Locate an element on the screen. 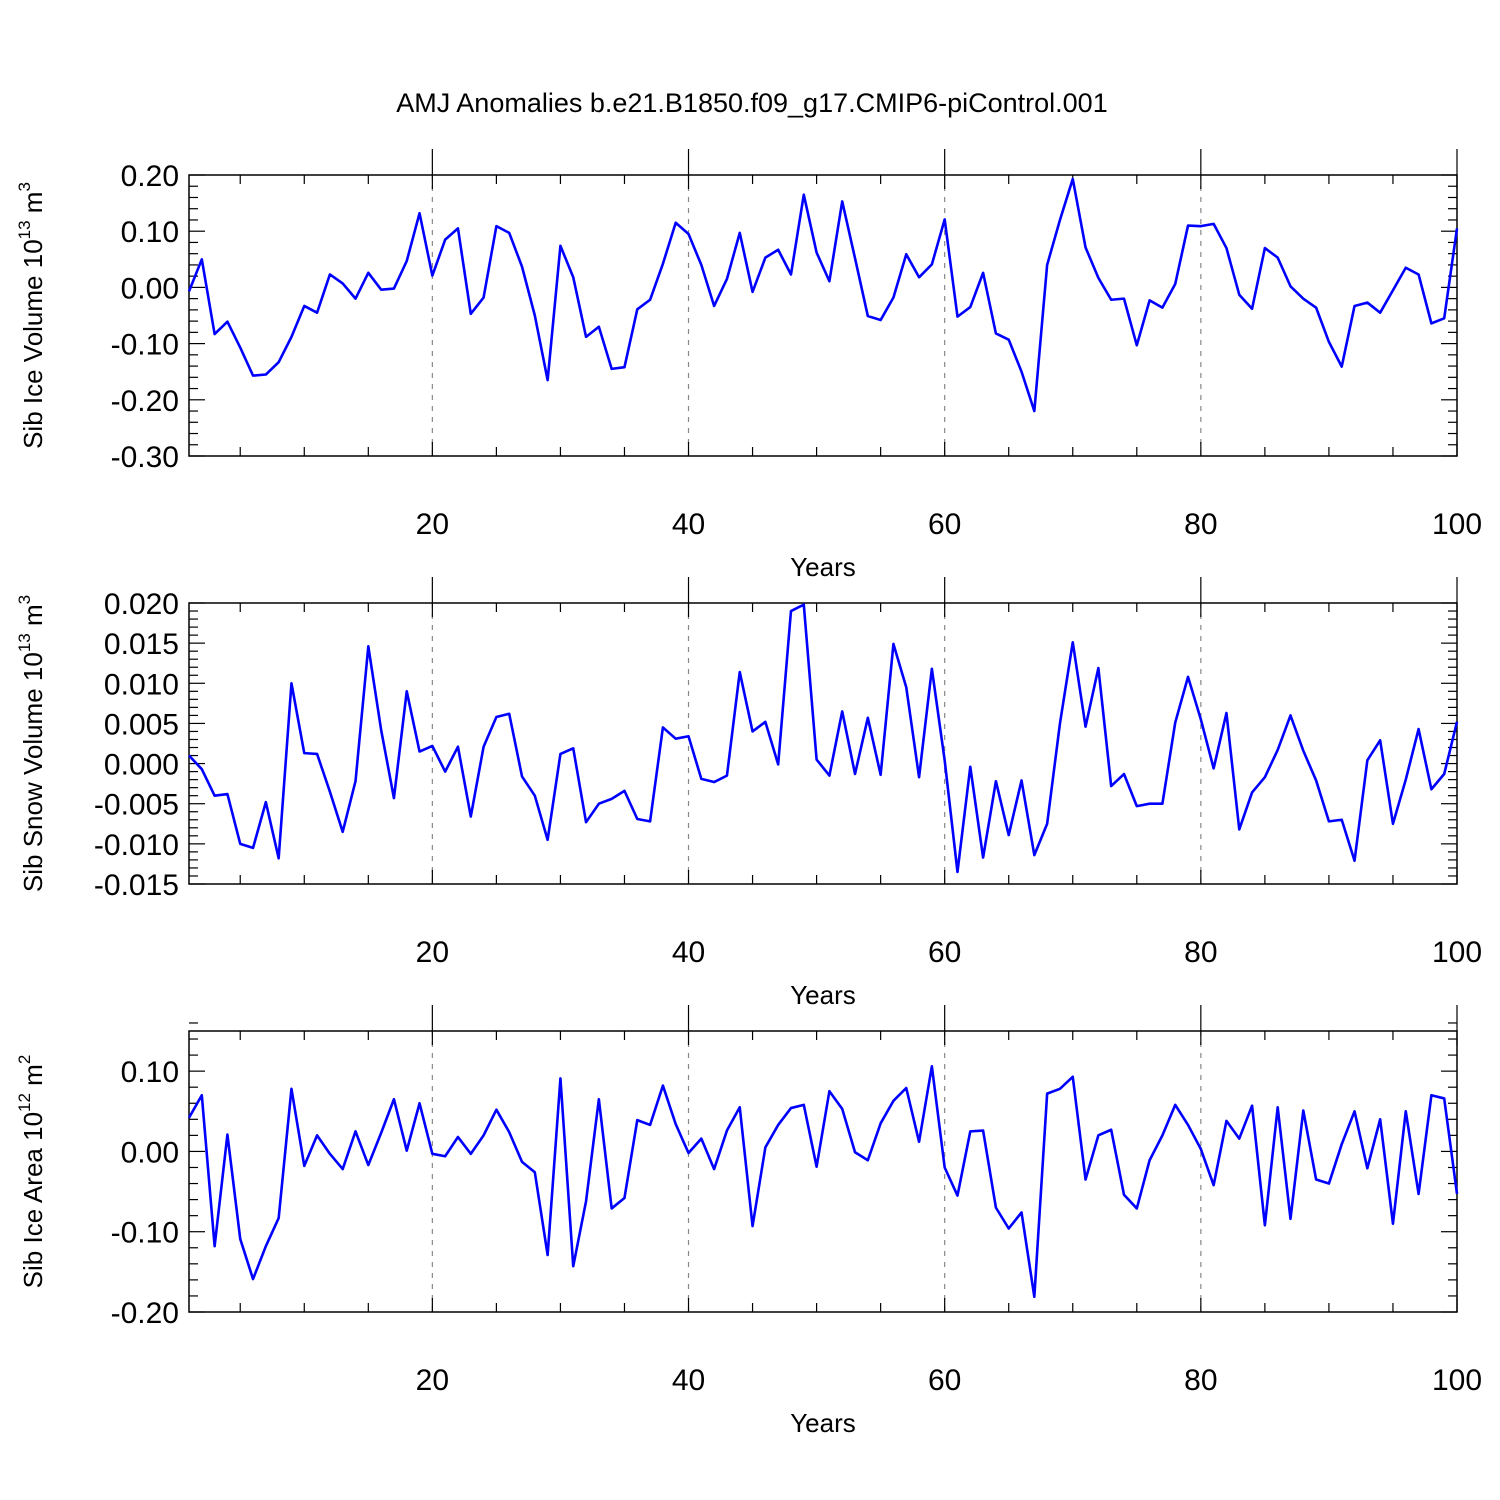 This screenshot has width=1500, height=1500. y-axis-label: Sib Ice Volume 1013 m3 is located at coordinates (31, 315).